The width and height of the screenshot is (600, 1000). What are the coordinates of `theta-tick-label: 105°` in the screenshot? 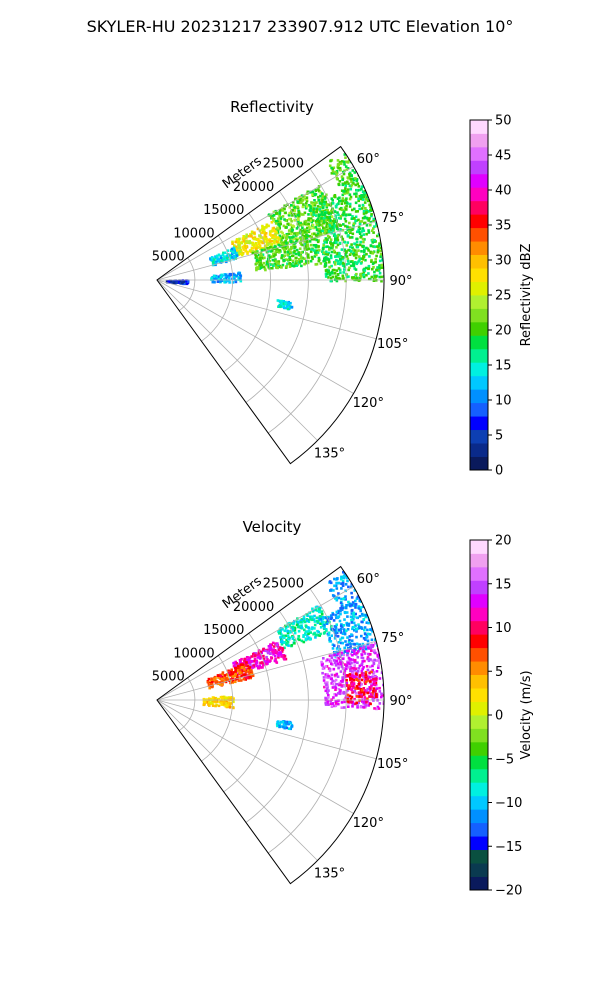 It's located at (392, 764).